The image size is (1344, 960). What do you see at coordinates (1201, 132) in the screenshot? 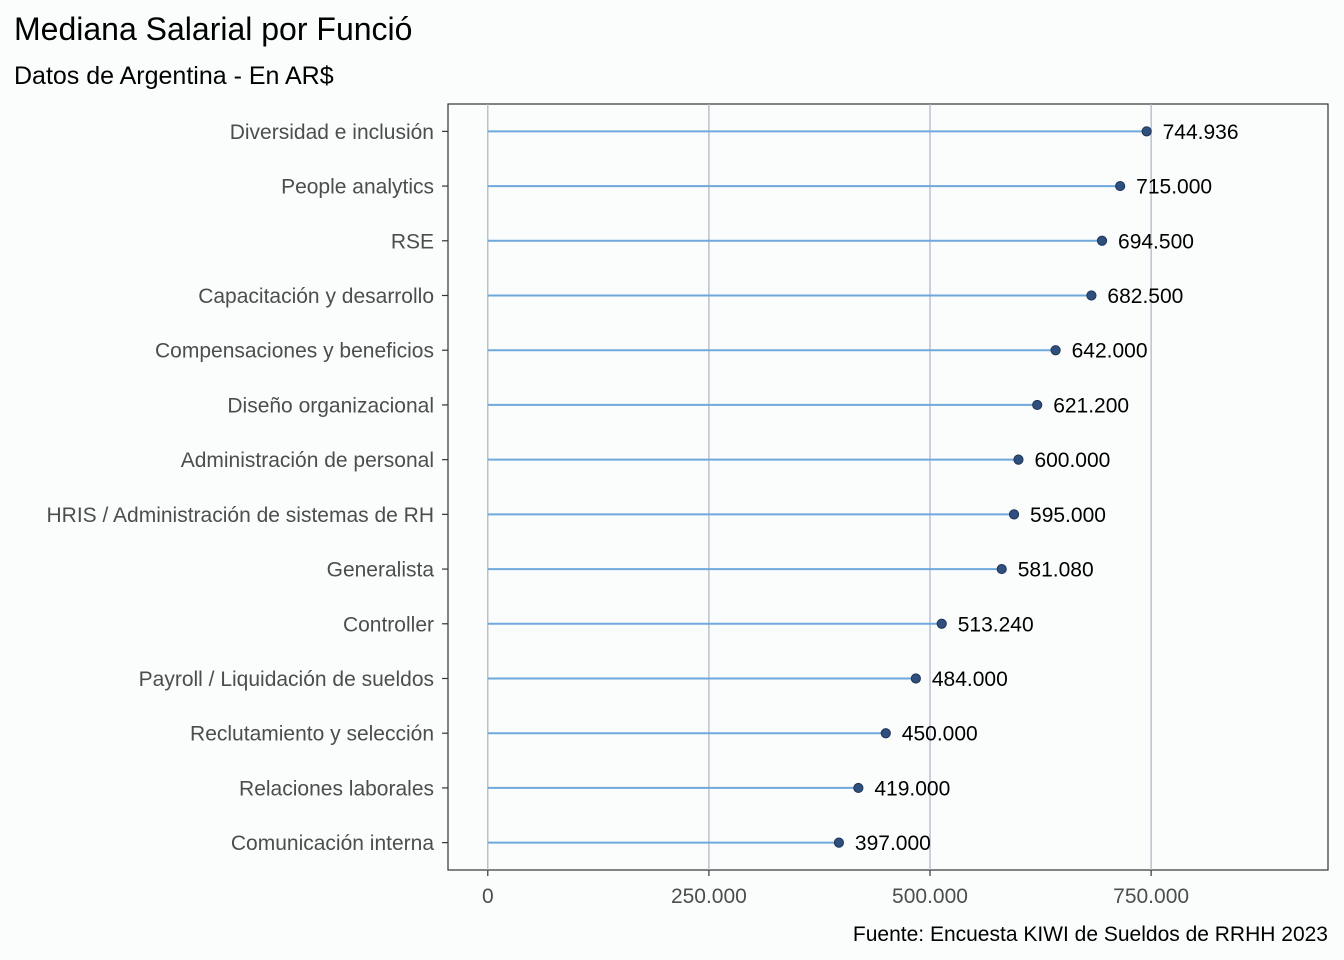
I see `data-label: 744.936` at bounding box center [1201, 132].